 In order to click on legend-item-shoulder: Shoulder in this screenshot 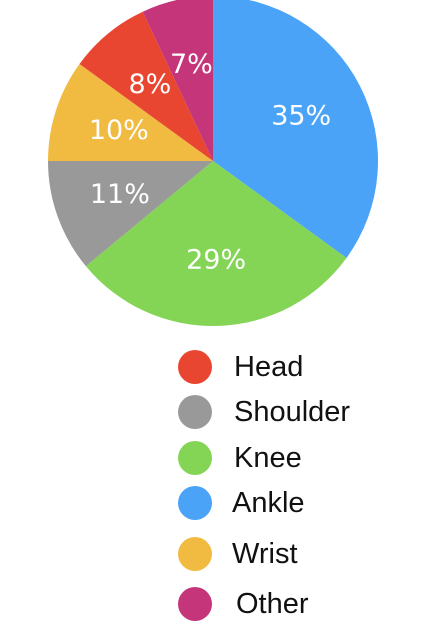, I will do `click(264, 412)`.